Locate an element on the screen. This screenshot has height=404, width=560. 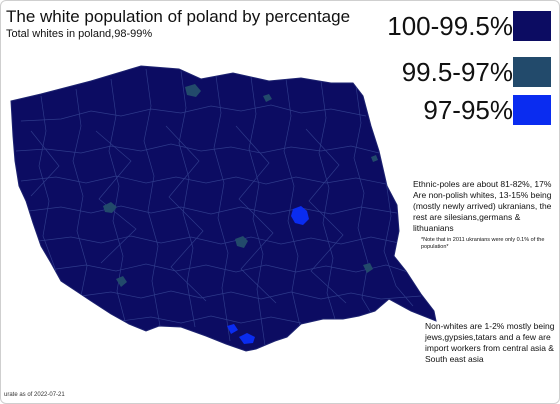
region-warsaw is located at coordinates (300, 215).